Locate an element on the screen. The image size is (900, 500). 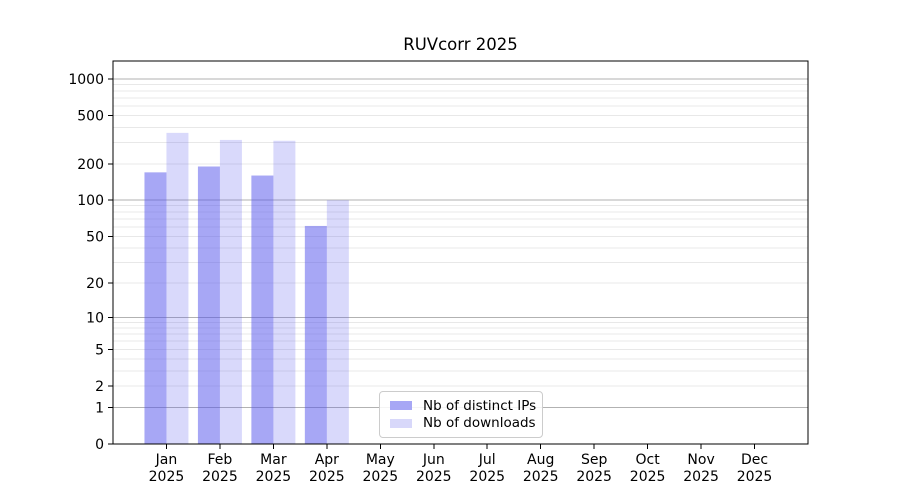
bar-nb-of-distinct-ips-apr is located at coordinates (315, 334).